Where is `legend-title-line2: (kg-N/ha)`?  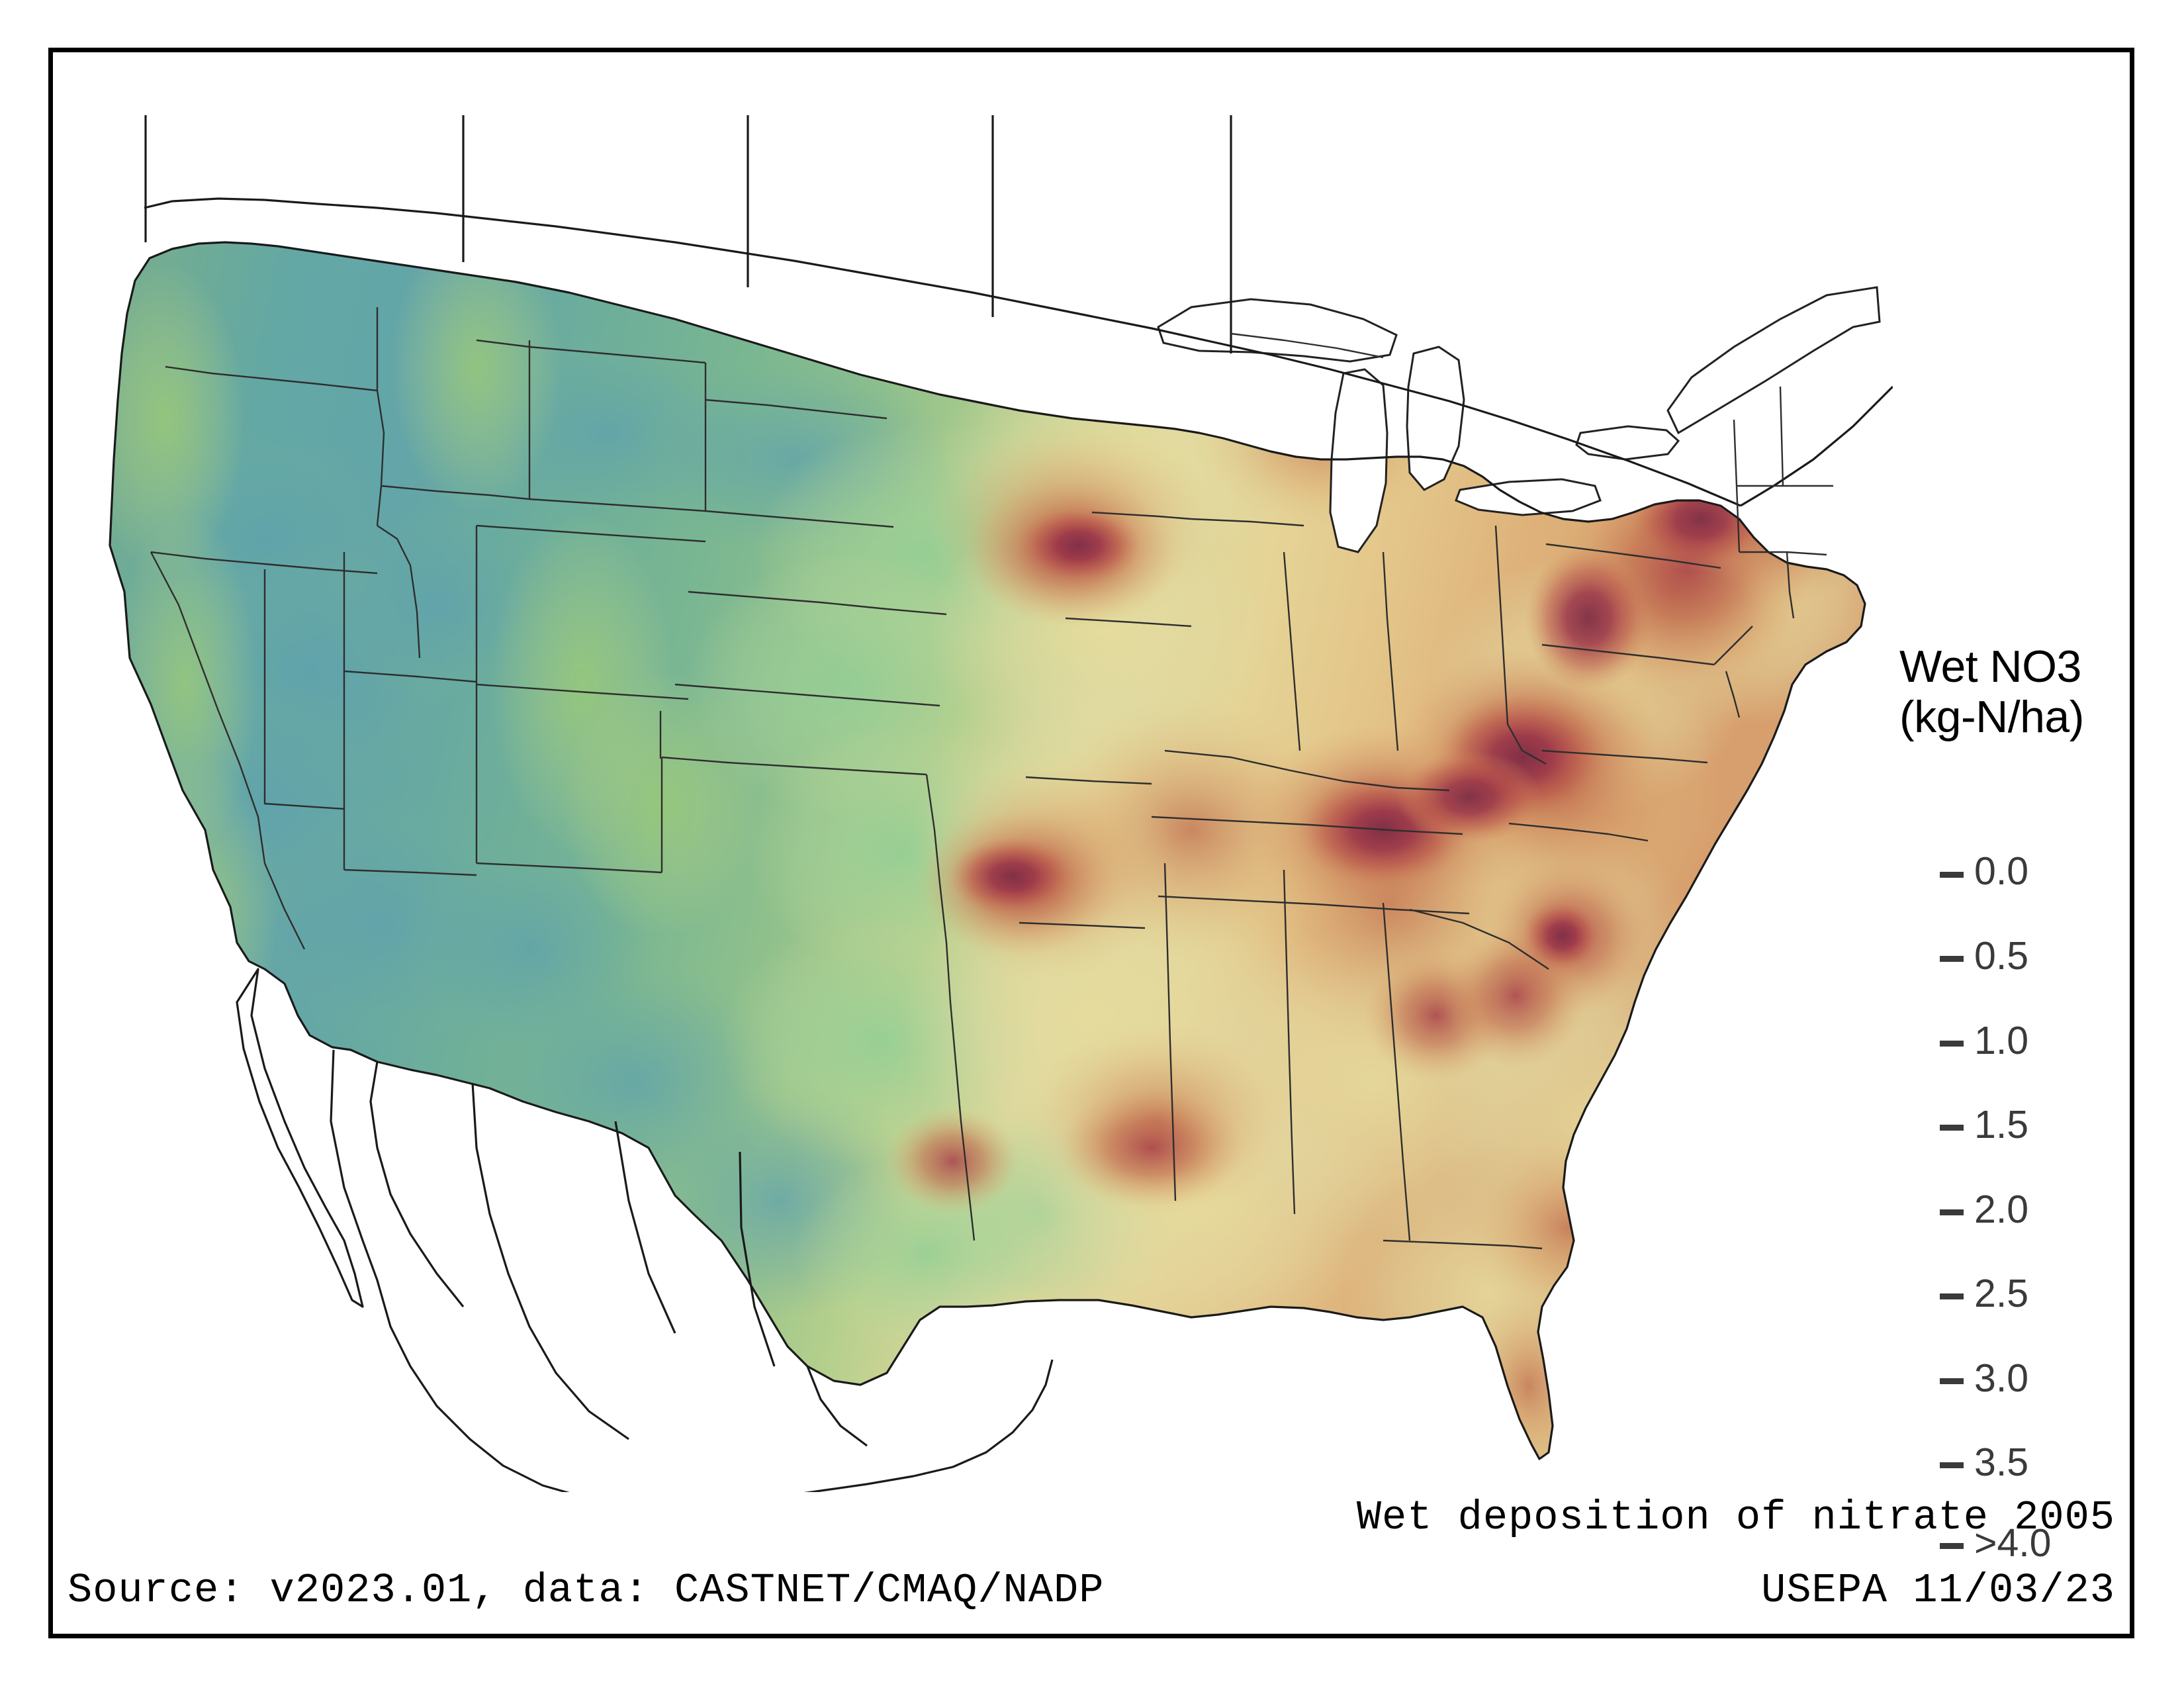 legend-title-line2: (kg-N/ha) is located at coordinates (1991, 717).